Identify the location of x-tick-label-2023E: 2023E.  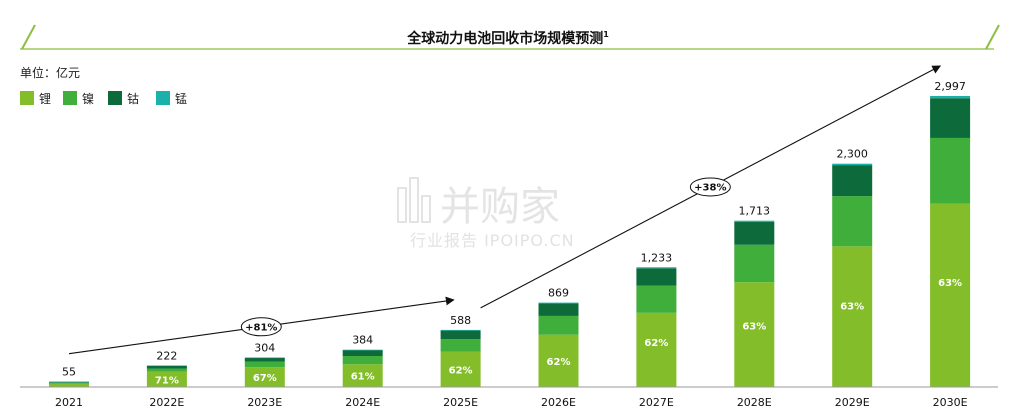
(264, 402).